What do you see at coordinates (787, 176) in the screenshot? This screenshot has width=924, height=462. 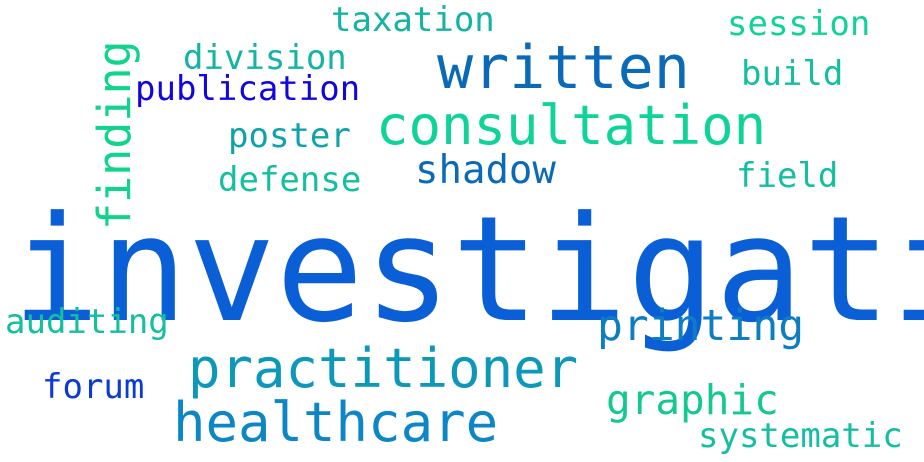 I see `word-field: field` at bounding box center [787, 176].